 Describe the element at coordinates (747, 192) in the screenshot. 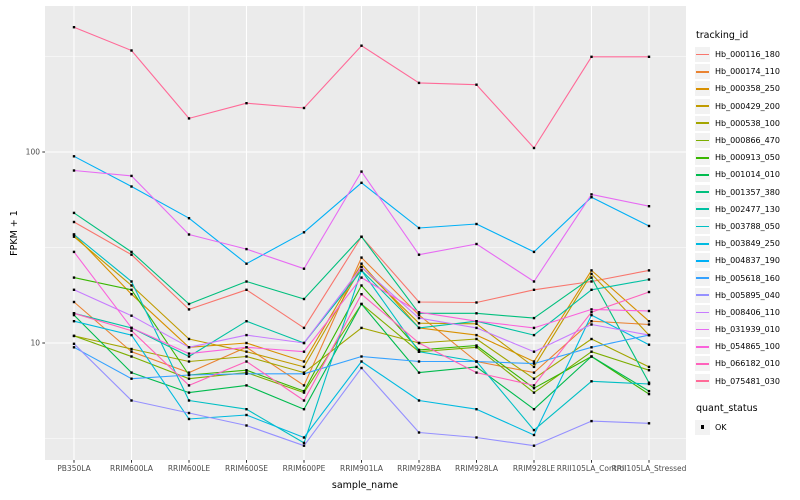

I see `legend-entry: Hb_001357_380` at that location.